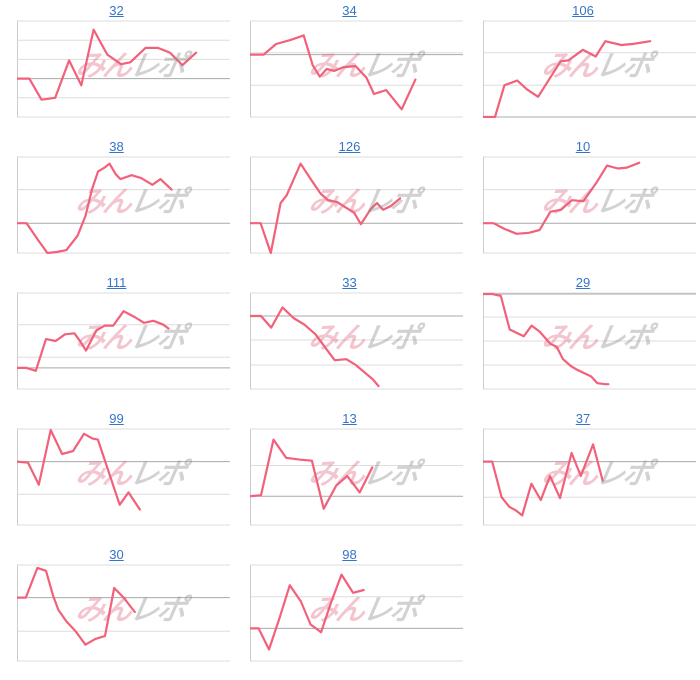 This screenshot has height=680, width=700. What do you see at coordinates (583, 146) in the screenshot?
I see `chart-title-link-10: 10` at bounding box center [583, 146].